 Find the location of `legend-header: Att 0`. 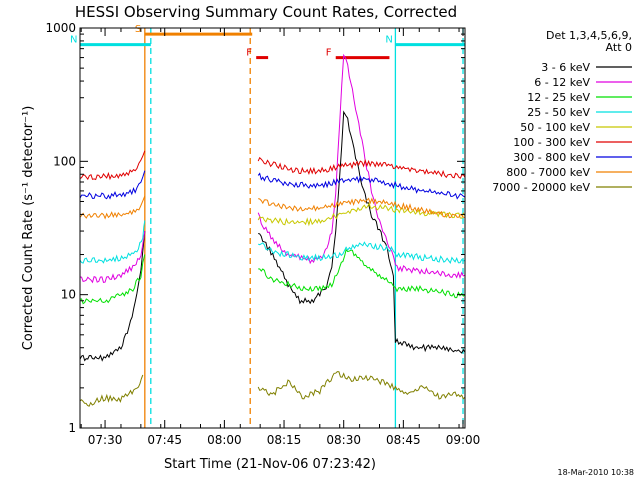

legend-header: Att 0 is located at coordinates (619, 47).